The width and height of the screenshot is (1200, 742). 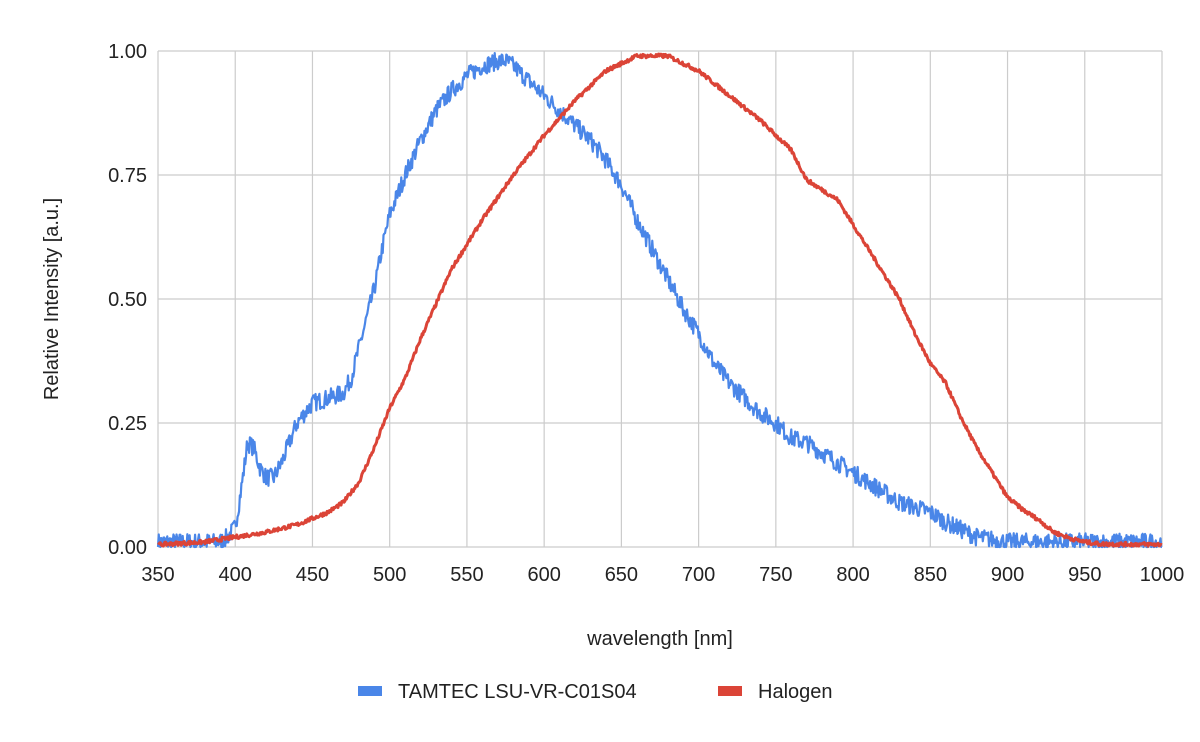 I want to click on x-tick-label: 900, so click(x=1007, y=575).